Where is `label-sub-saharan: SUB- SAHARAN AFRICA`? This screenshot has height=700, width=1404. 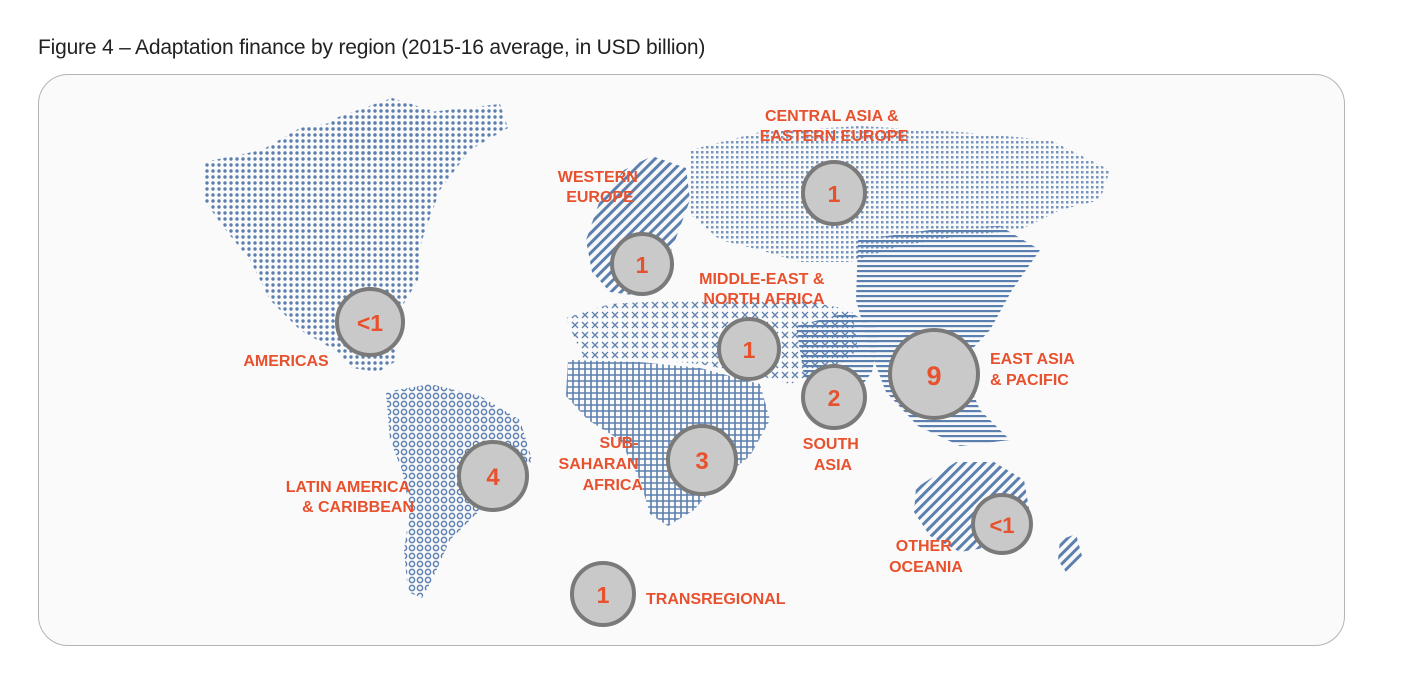 label-sub-saharan: SUB- SAHARAN AFRICA is located at coordinates (601, 464).